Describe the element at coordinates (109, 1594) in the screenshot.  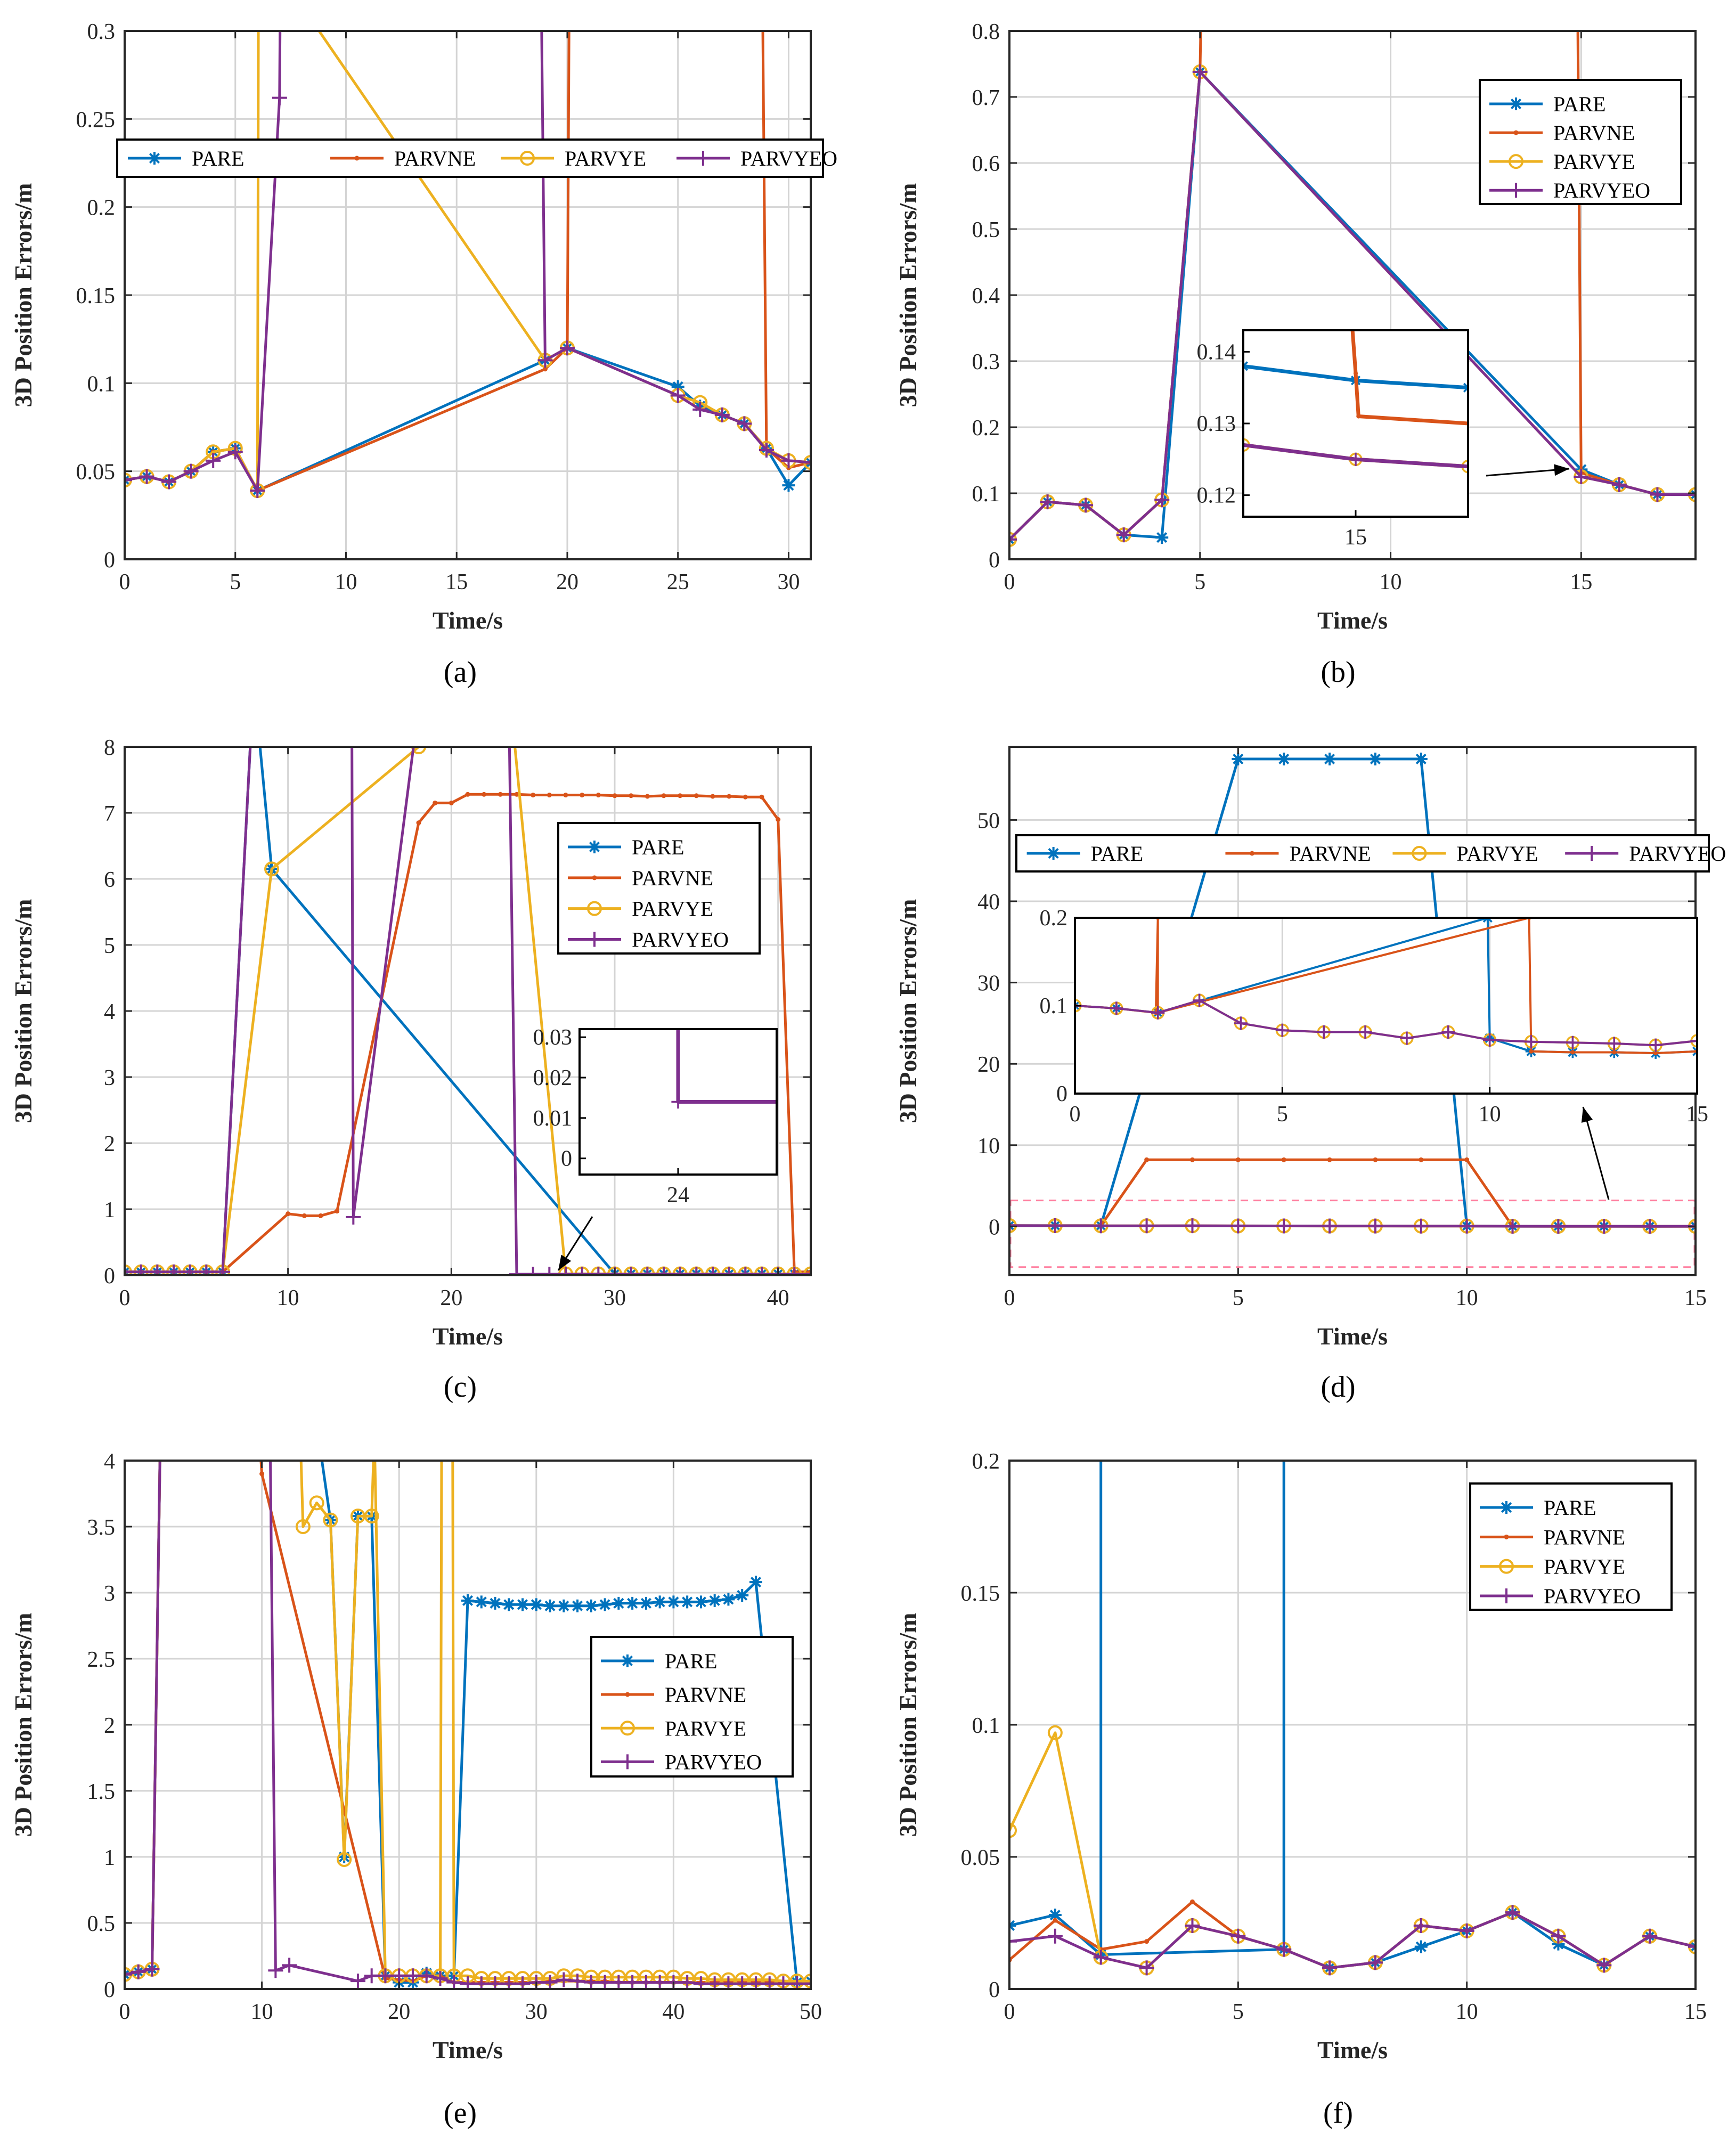
I see `ytick-label: 3` at that location.